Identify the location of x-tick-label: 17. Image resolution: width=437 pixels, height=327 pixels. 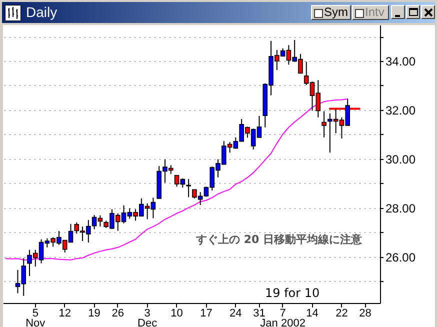
(206, 314).